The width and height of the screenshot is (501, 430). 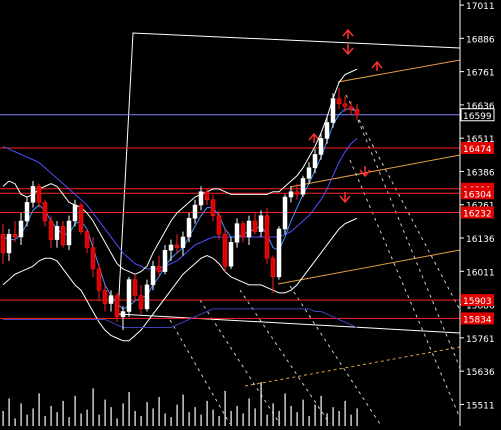 What do you see at coordinates (477, 150) in the screenshot?
I see `price-label: 16474` at bounding box center [477, 150].